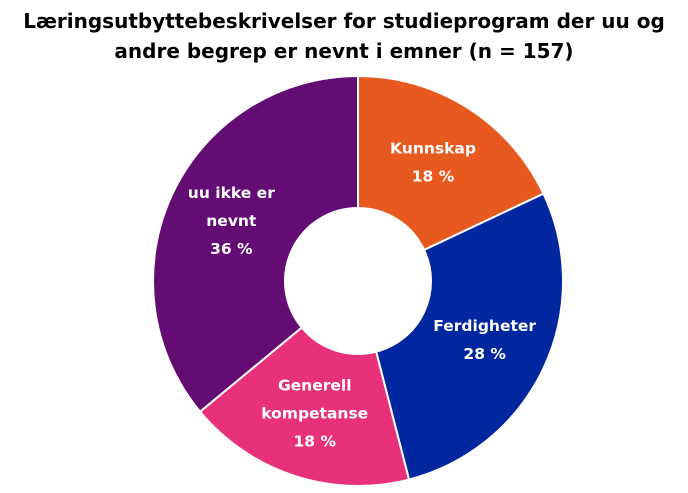 The image size is (688, 493). I want to click on slice-value-label-1: 18 %, so click(433, 176).